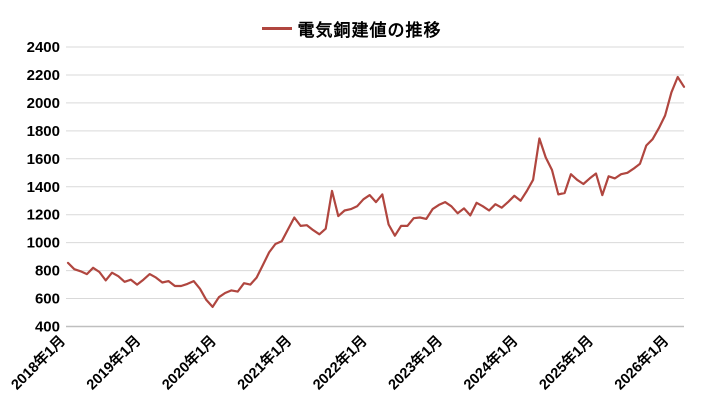 The width and height of the screenshot is (703, 414). I want to click on y-axis-label: 2200, so click(43, 75).